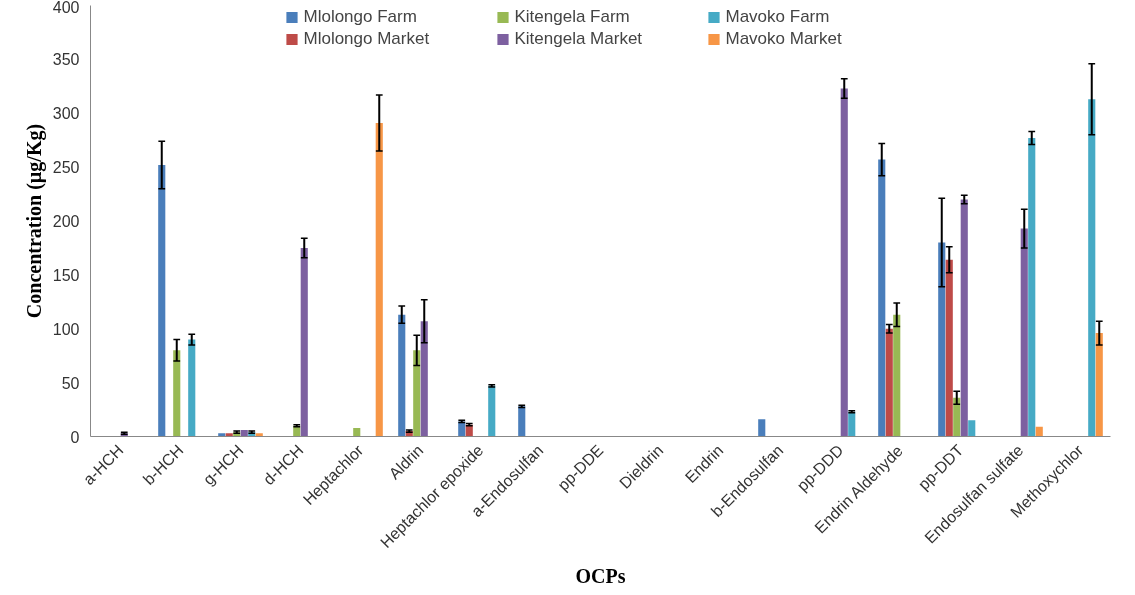 The width and height of the screenshot is (1135, 595). What do you see at coordinates (34, 221) in the screenshot?
I see `y-axis-title: Concentration (µg/Kg)` at bounding box center [34, 221].